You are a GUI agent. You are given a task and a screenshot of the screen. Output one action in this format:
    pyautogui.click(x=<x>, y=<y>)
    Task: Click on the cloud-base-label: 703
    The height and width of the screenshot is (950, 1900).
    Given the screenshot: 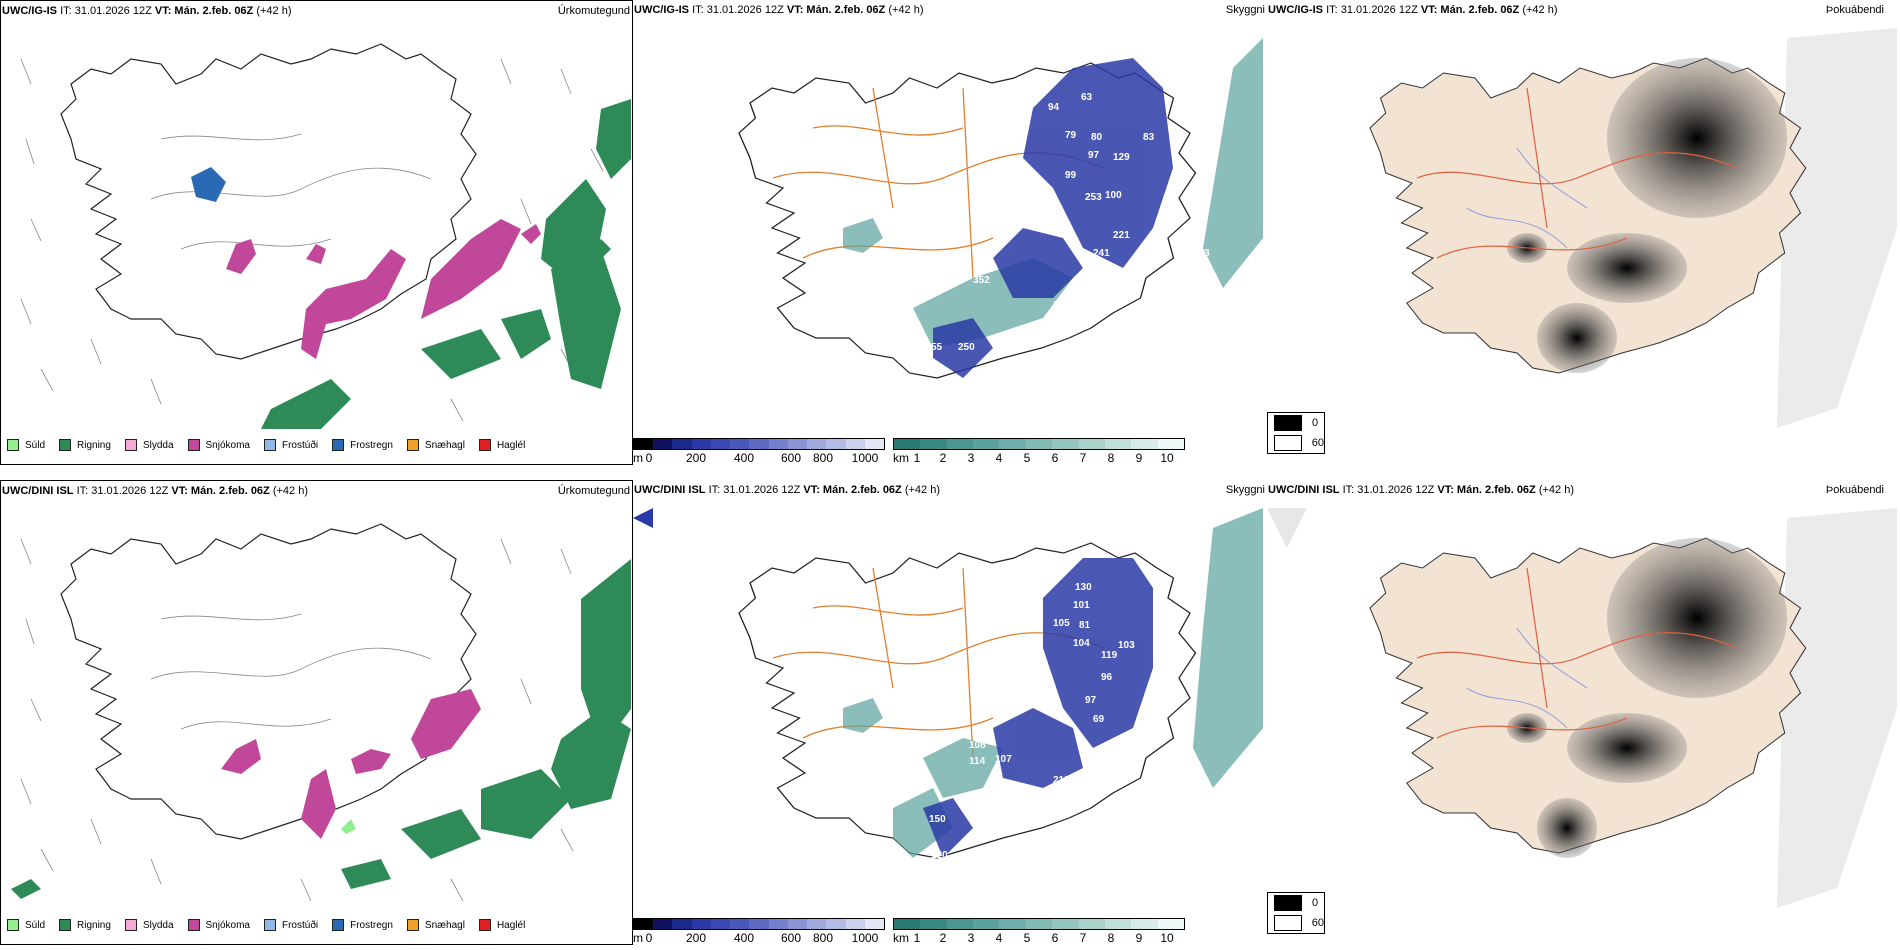 What is the action you would take?
    pyautogui.click(x=1201, y=253)
    